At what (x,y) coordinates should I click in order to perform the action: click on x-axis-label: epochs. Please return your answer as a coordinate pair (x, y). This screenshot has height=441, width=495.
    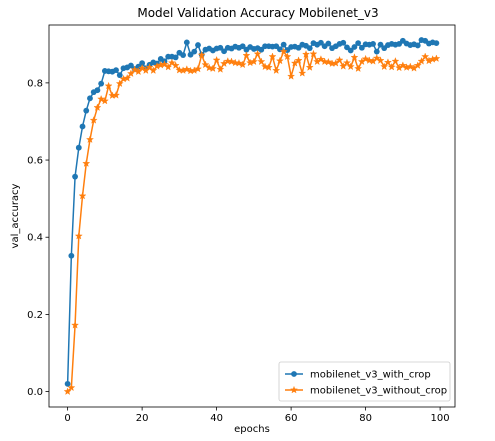
    Looking at the image, I should click on (252, 429).